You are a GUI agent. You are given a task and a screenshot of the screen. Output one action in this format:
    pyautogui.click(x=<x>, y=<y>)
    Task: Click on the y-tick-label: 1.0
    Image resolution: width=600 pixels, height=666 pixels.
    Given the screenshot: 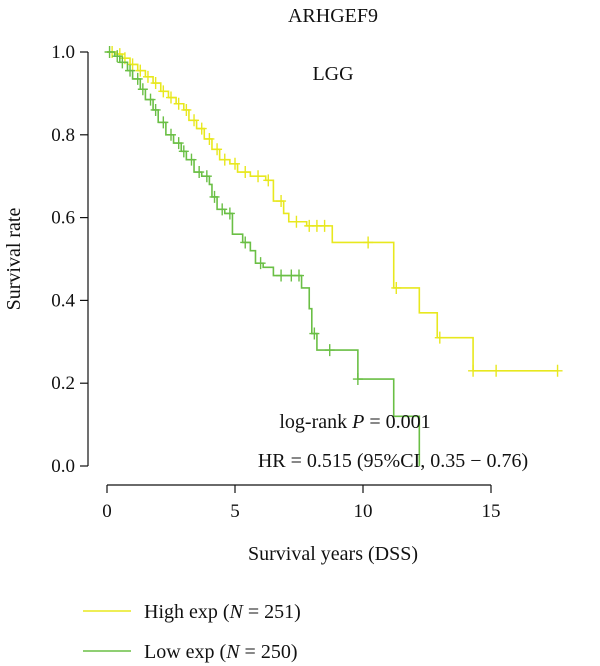 What is the action you would take?
    pyautogui.click(x=63, y=52)
    